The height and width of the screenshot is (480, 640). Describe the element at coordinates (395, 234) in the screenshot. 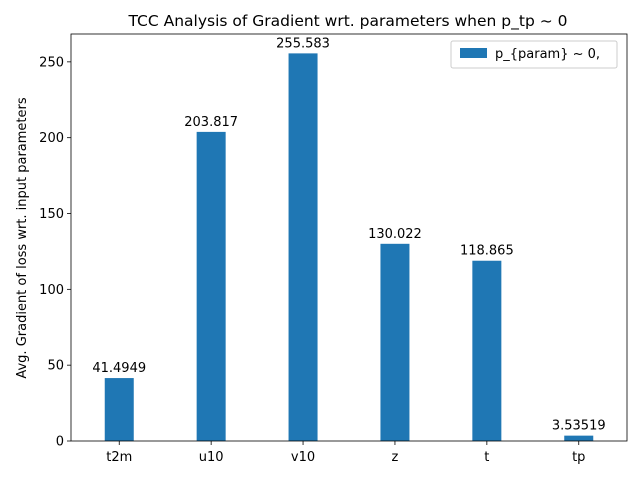

I see `data-label-z: 130.022` at that location.